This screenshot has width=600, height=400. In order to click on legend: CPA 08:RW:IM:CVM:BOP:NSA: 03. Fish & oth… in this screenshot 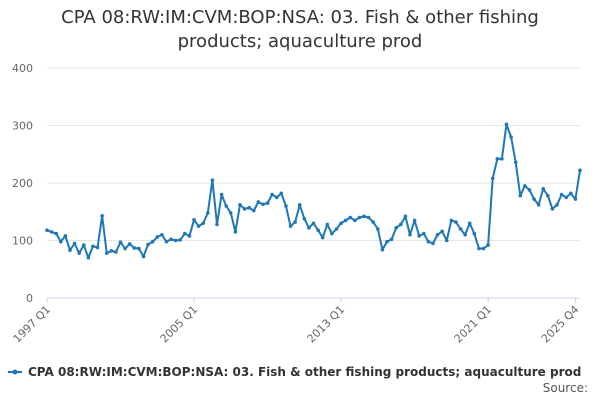, I will do `click(294, 372)`.